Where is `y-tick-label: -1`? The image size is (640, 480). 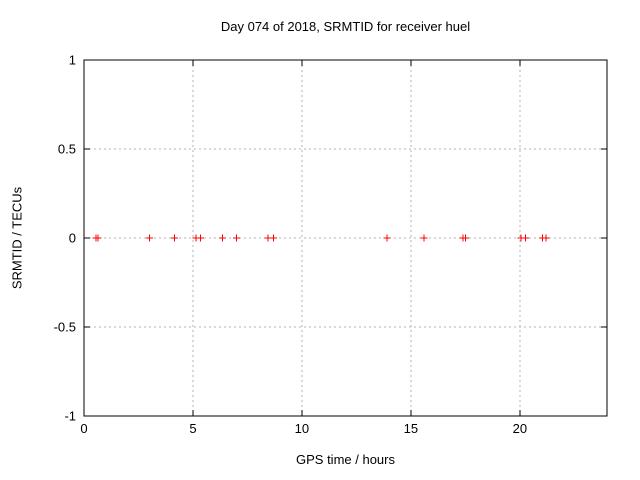
y-tick-label: -1 is located at coordinates (70, 416).